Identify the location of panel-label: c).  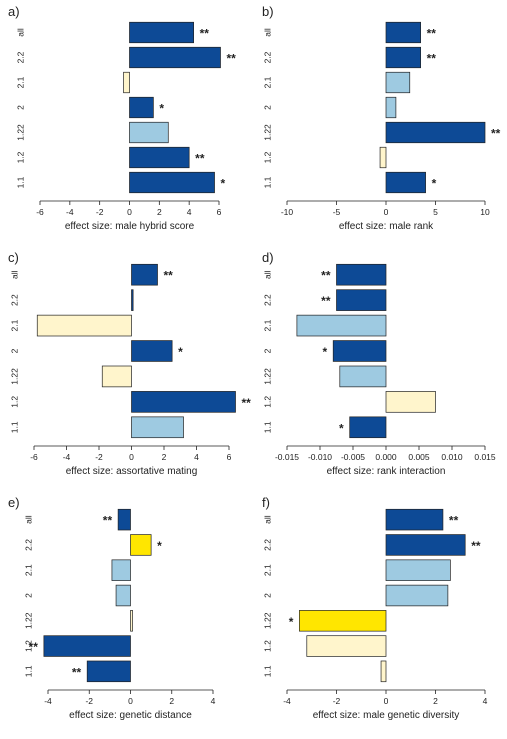
(13, 257).